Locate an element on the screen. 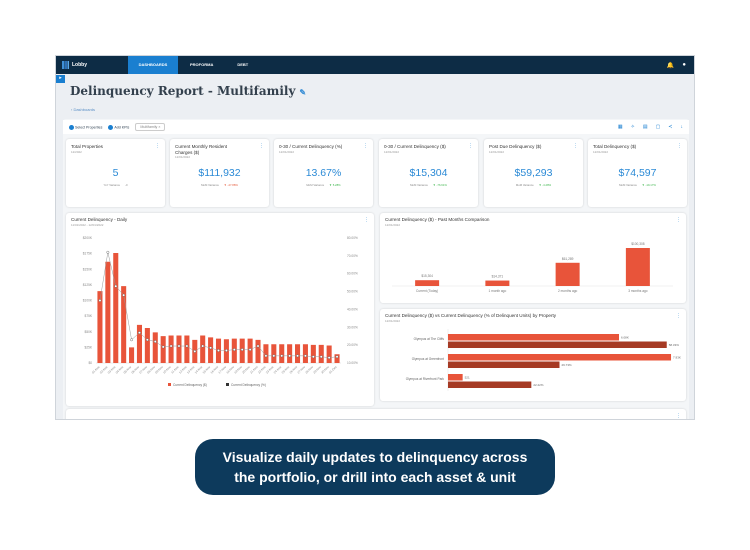  x-tick: 28-Nov is located at coordinates (309, 370).